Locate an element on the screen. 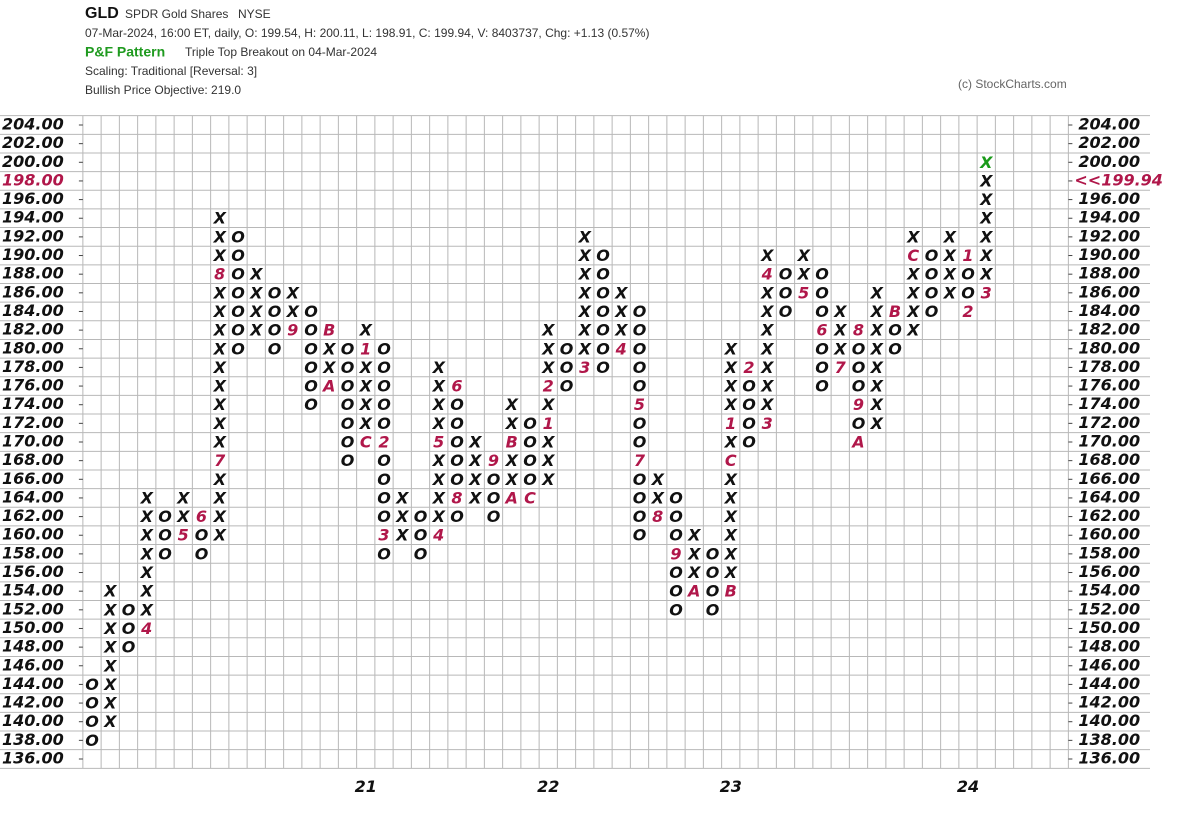 The image size is (1200, 826). y-tick-label-right: 158.00 is located at coordinates (1109, 552).